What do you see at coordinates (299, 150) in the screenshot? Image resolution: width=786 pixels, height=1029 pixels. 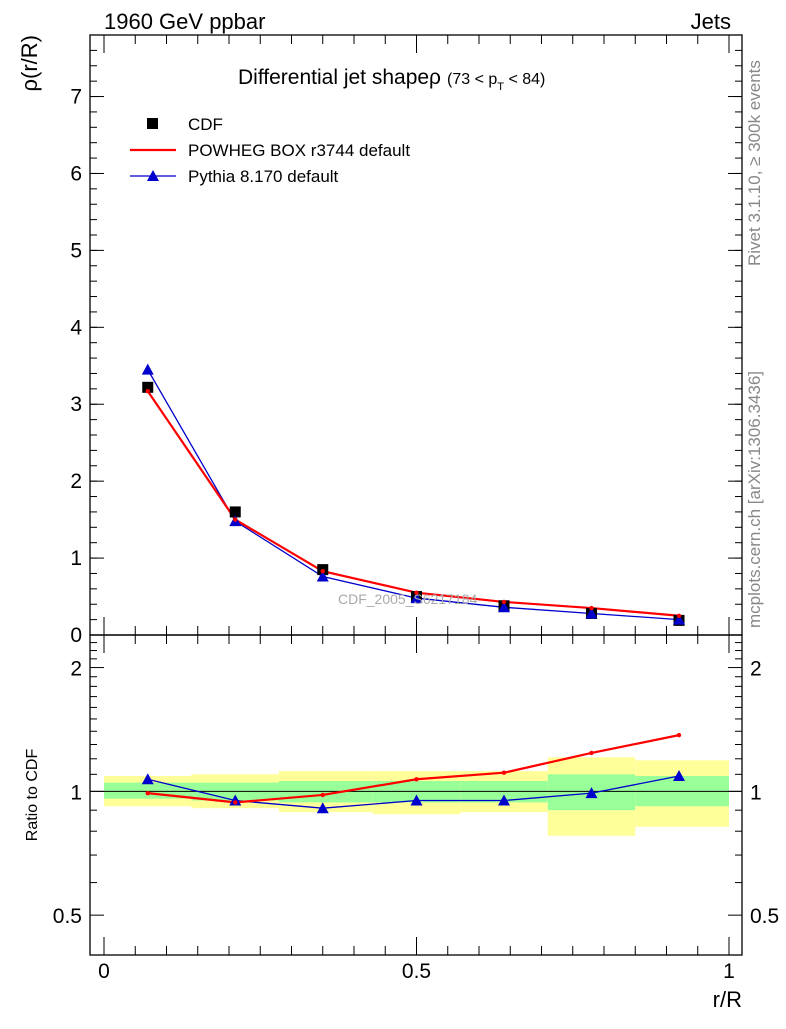 I see `legend-powheg-label: POWHEG BOX r3744 default` at bounding box center [299, 150].